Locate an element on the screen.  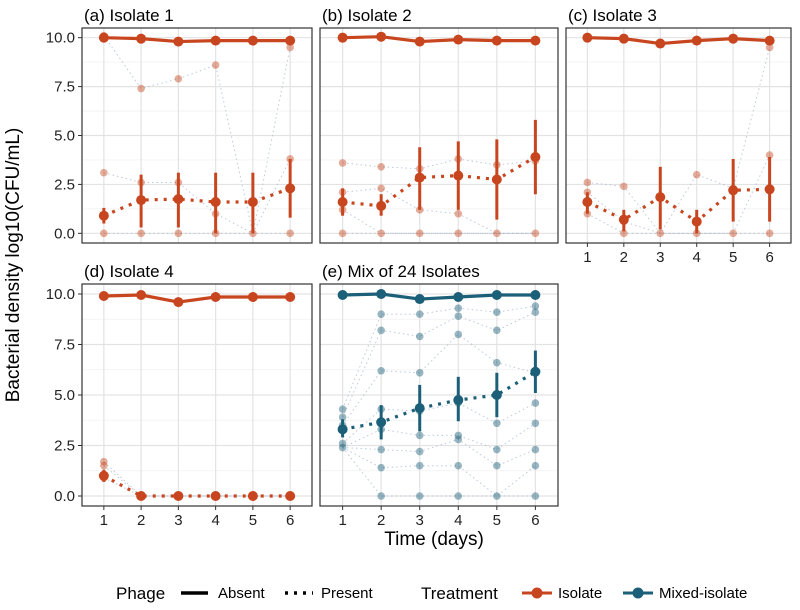
y-tick-label: 10.0 is located at coordinates (60, 38).